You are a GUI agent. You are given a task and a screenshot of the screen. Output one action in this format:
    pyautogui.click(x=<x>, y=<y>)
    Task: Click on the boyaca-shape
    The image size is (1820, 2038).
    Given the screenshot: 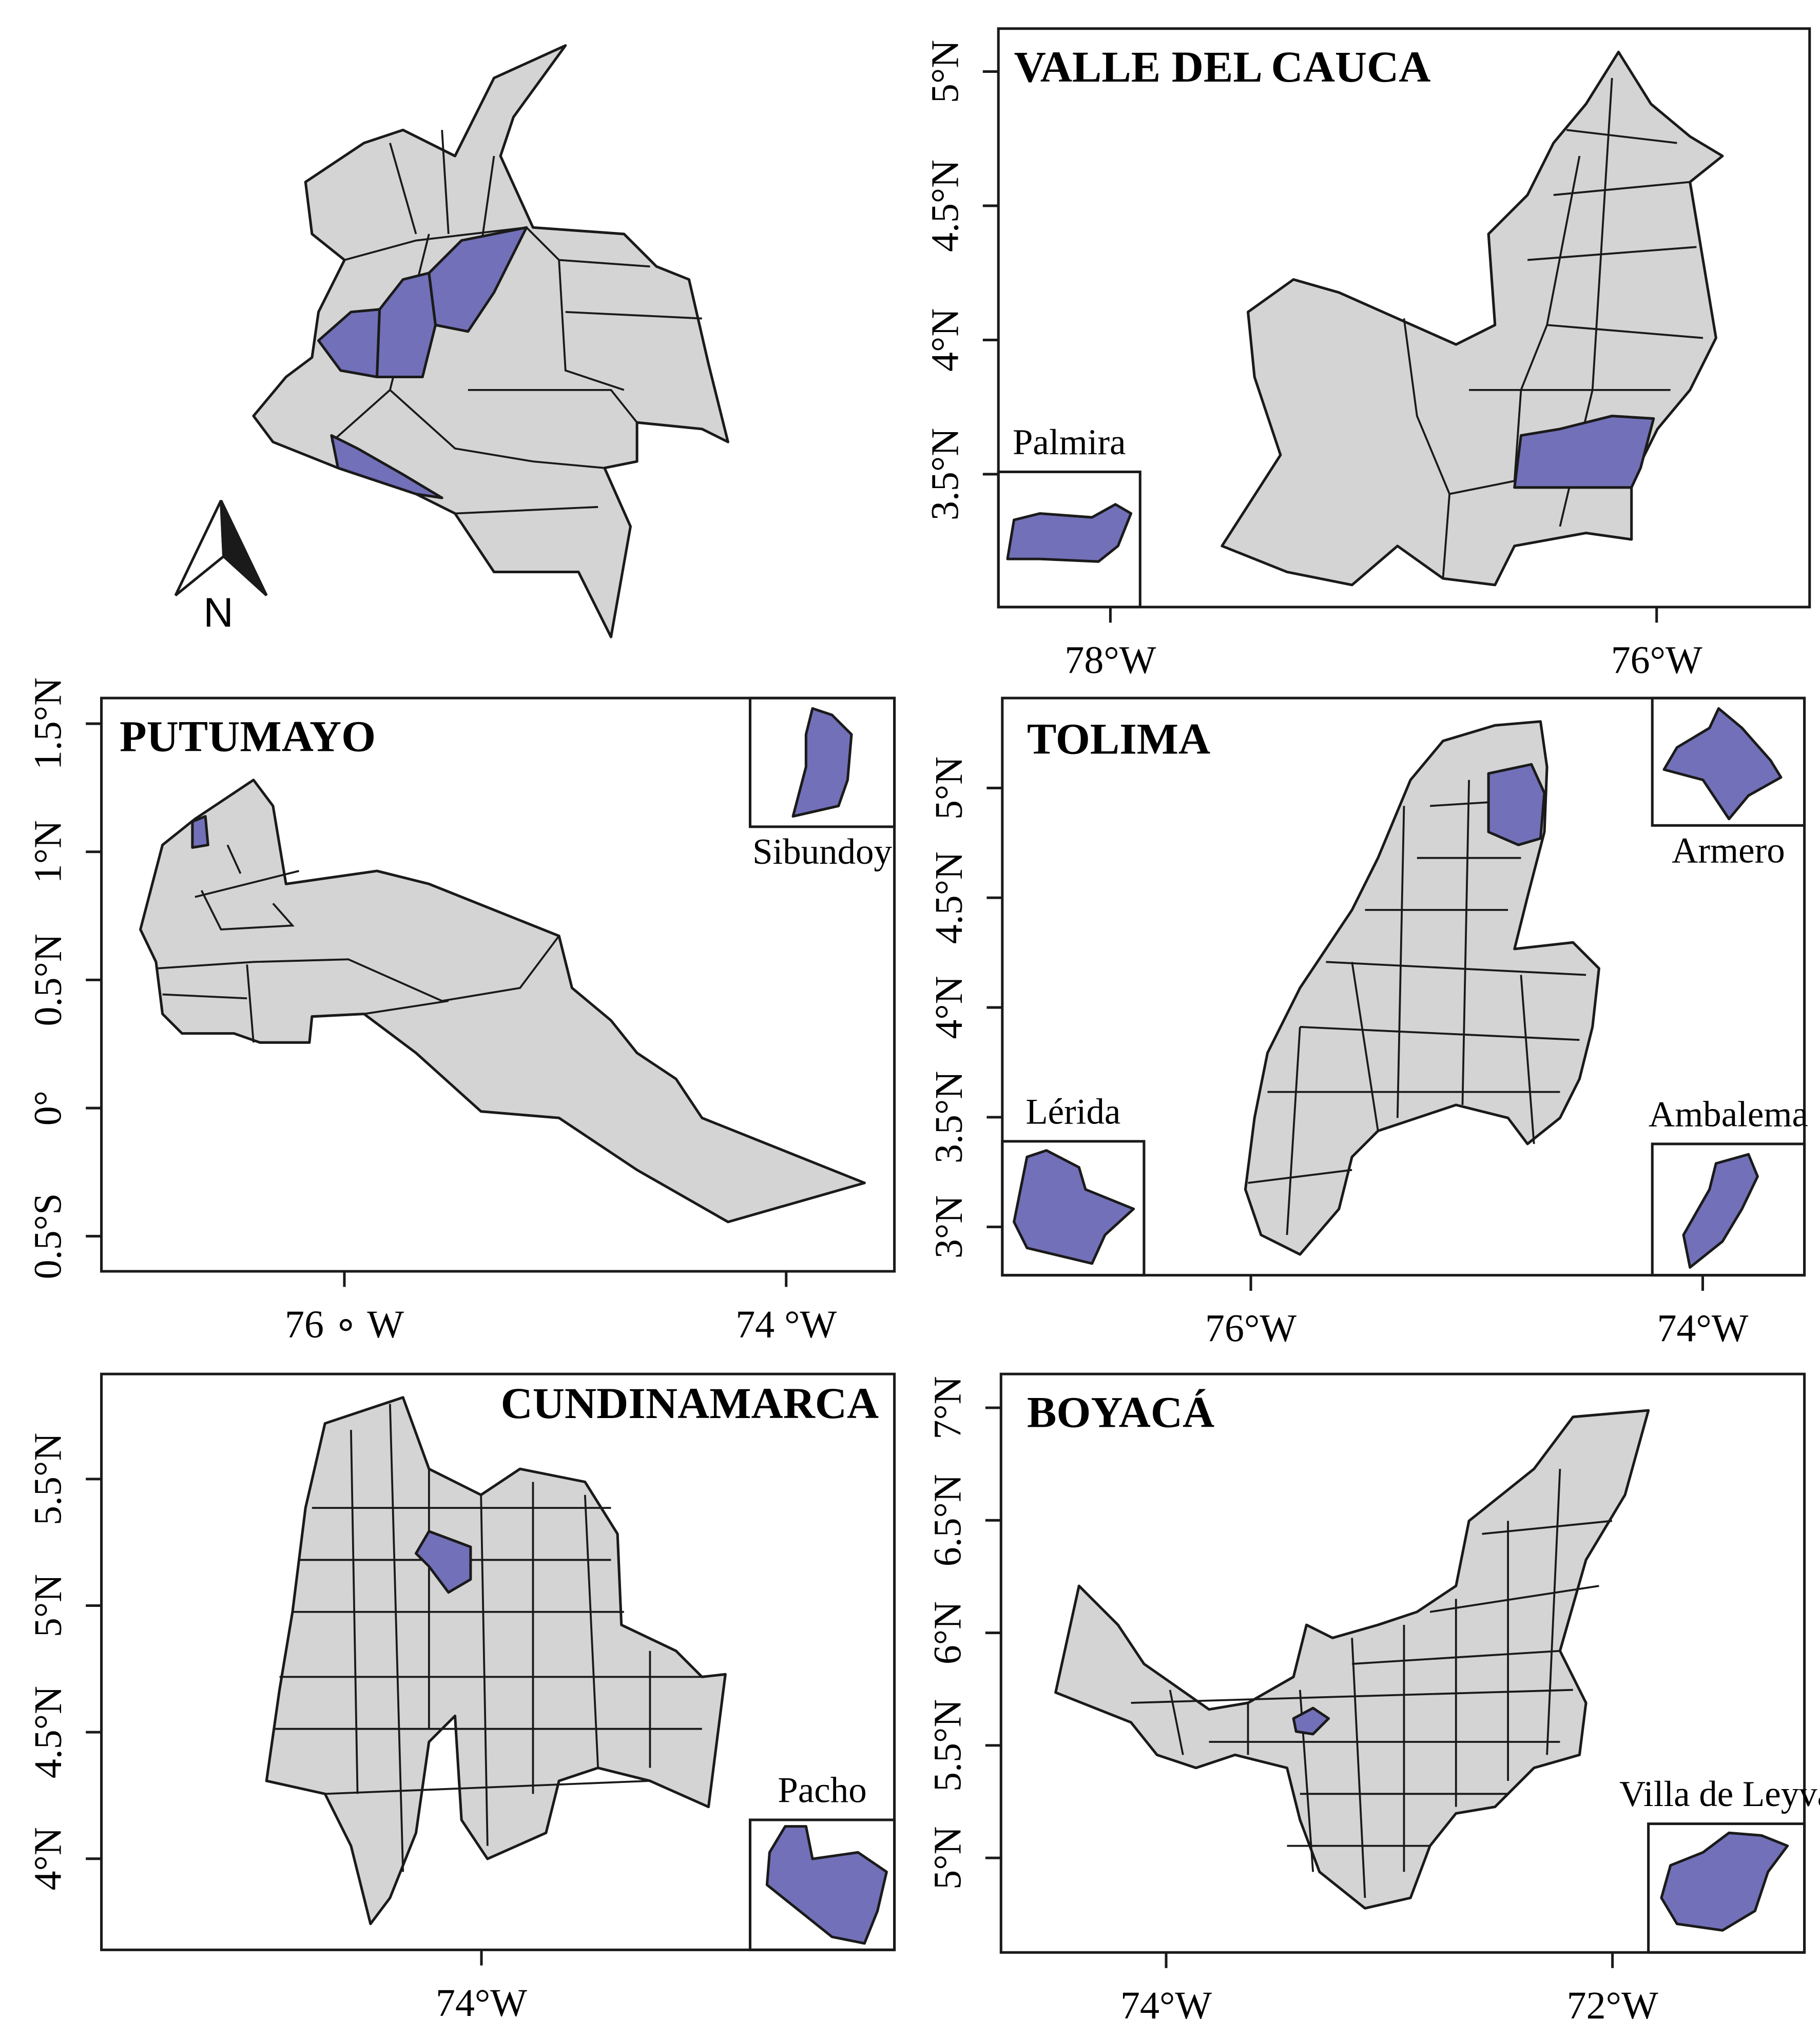 What is the action you would take?
    pyautogui.click(x=1421, y=1670)
    